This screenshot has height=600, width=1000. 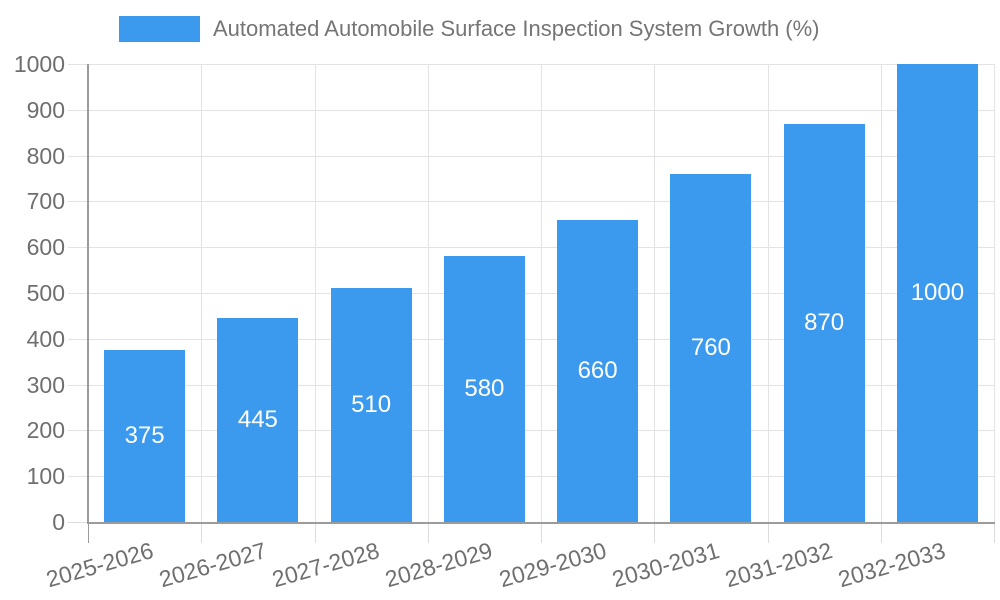 I want to click on bar-value-label: 760, so click(x=710, y=347).